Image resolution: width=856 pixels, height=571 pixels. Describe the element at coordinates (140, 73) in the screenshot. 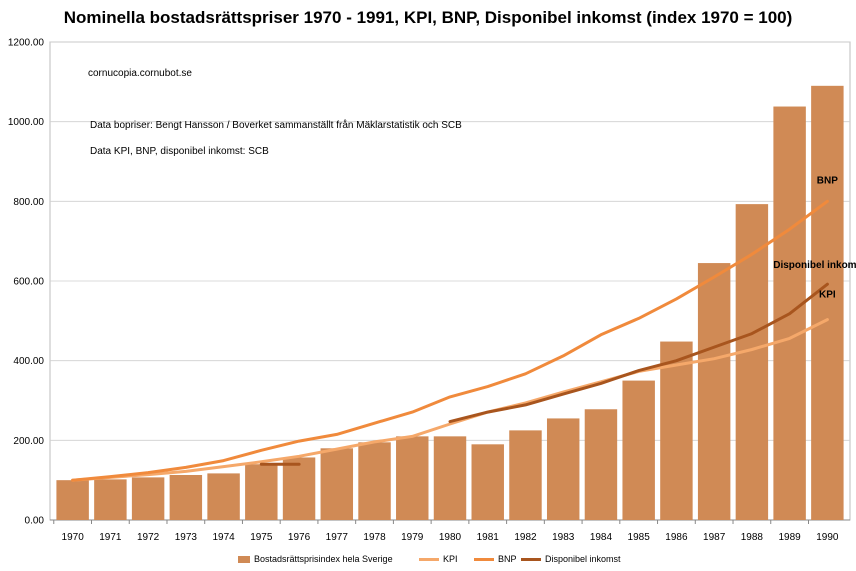

I see `annotation: cornucopia.cornubot.se` at that location.